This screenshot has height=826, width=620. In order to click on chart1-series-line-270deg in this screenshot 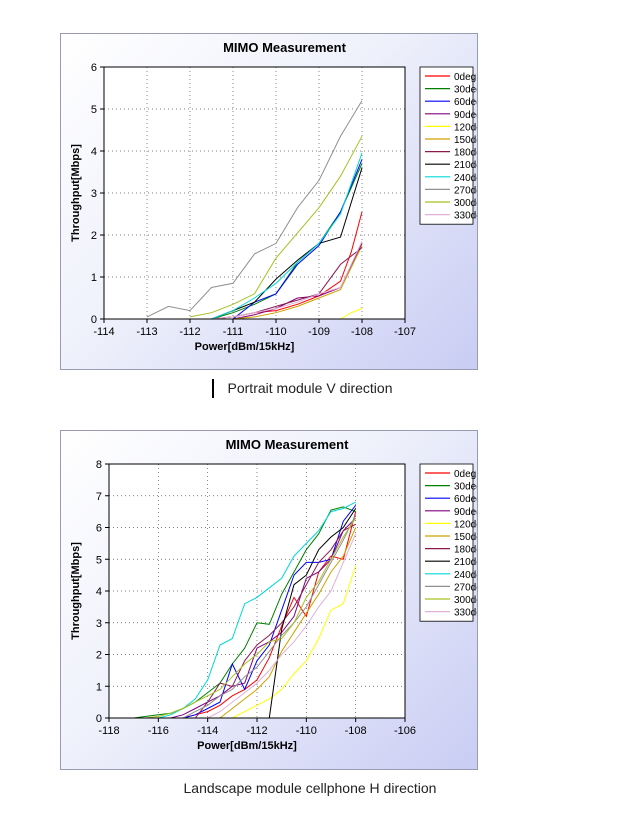, I will do `click(254, 209)`.